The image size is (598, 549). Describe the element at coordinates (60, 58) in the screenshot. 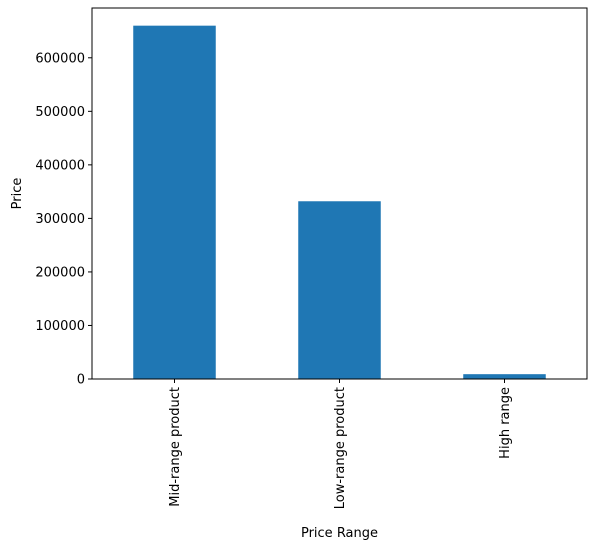

I see `y-tick-label-6: 600000` at that location.